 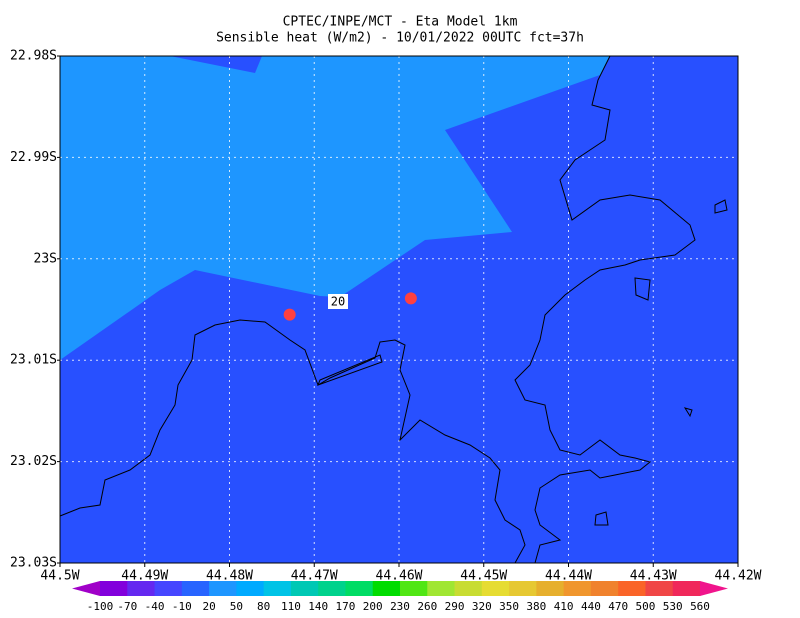 I want to click on contour-label: 20, so click(x=338, y=302).